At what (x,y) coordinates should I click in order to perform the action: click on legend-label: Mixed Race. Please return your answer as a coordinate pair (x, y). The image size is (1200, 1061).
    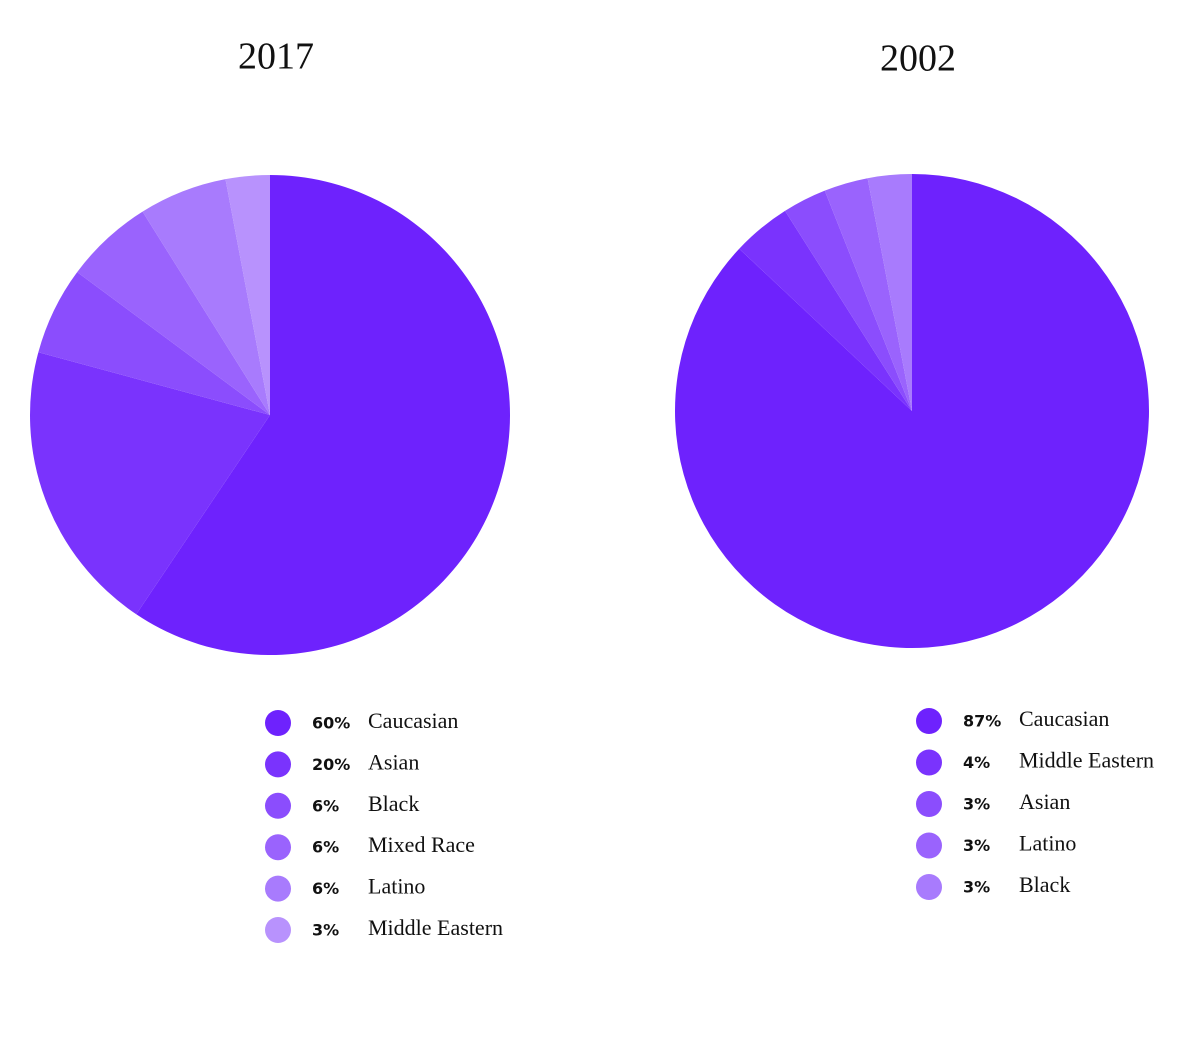
    Looking at the image, I should click on (421, 844).